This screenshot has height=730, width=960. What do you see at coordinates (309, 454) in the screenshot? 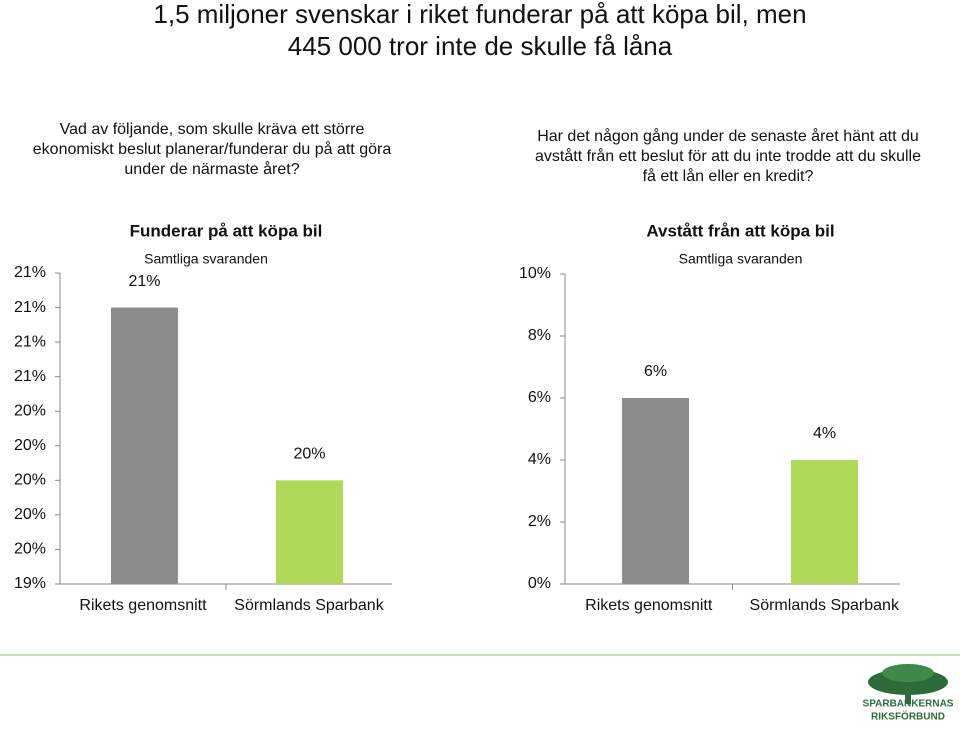
I see `data-label: 20%` at bounding box center [309, 454].